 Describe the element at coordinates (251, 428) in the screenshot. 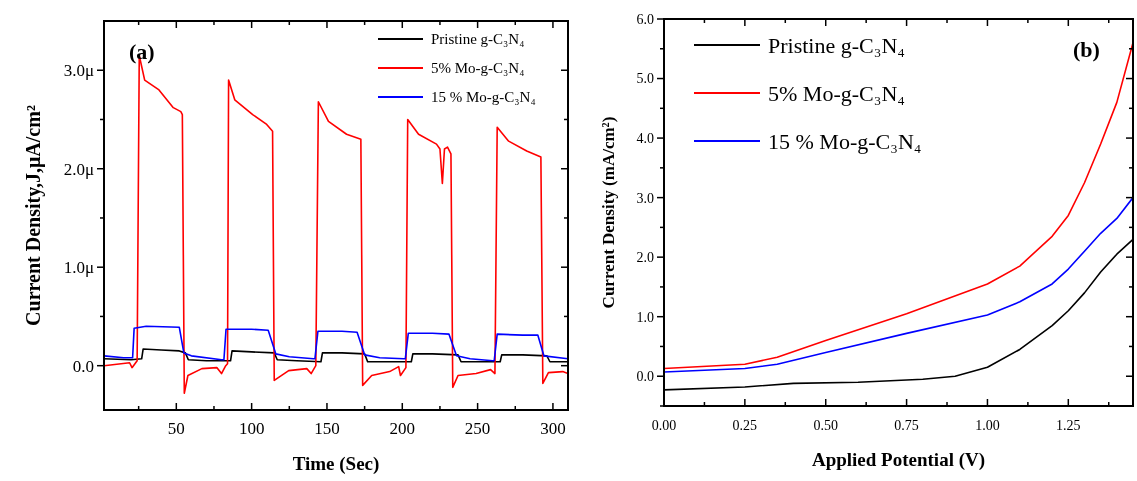

I see `x-tick-label: 100` at that location.